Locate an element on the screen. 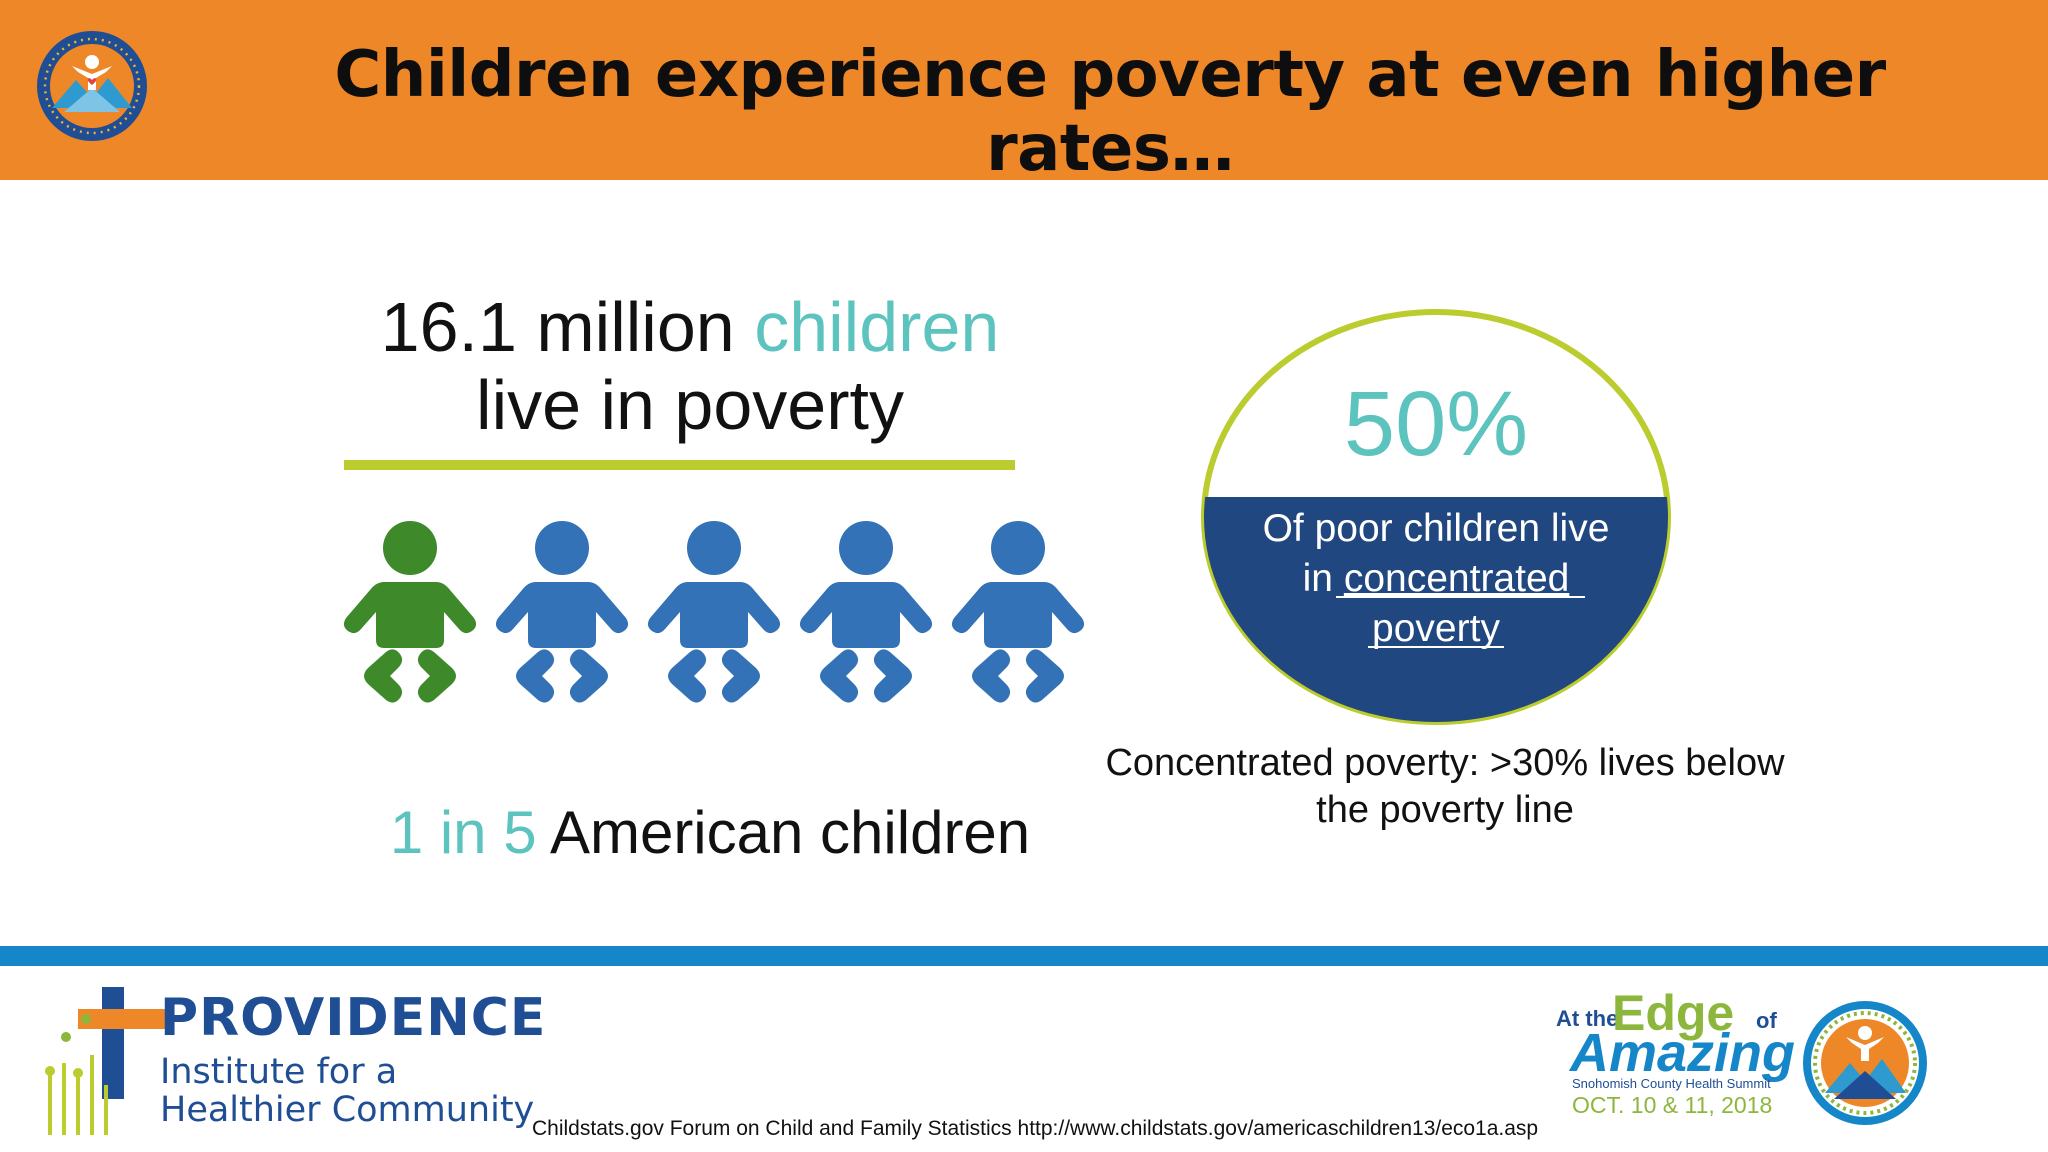 Image resolution: width=2048 pixels, height=1152 pixels. circle-line-2: in concentrated is located at coordinates (1436, 578).